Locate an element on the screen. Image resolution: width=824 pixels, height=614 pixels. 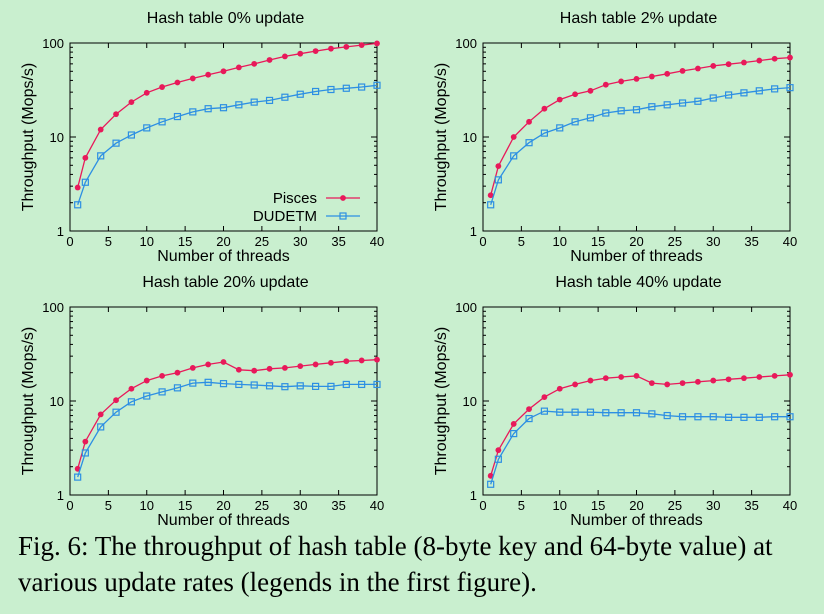
panel-title: Hash table 2% update is located at coordinates (639, 18).